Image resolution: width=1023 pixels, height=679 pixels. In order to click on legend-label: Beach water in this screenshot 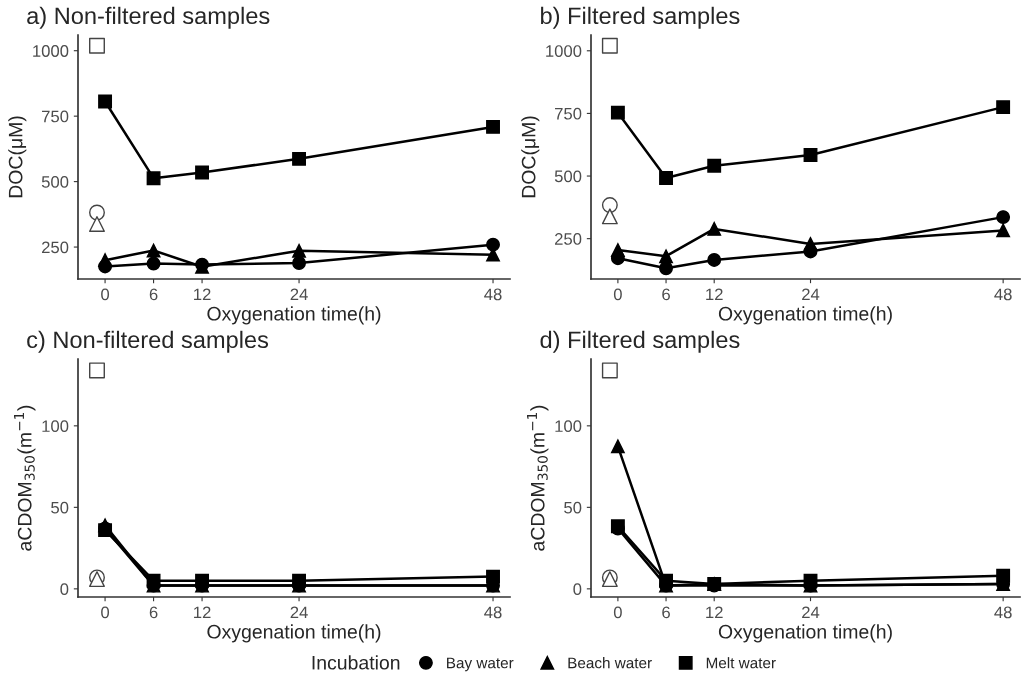, I will do `click(610, 663)`.